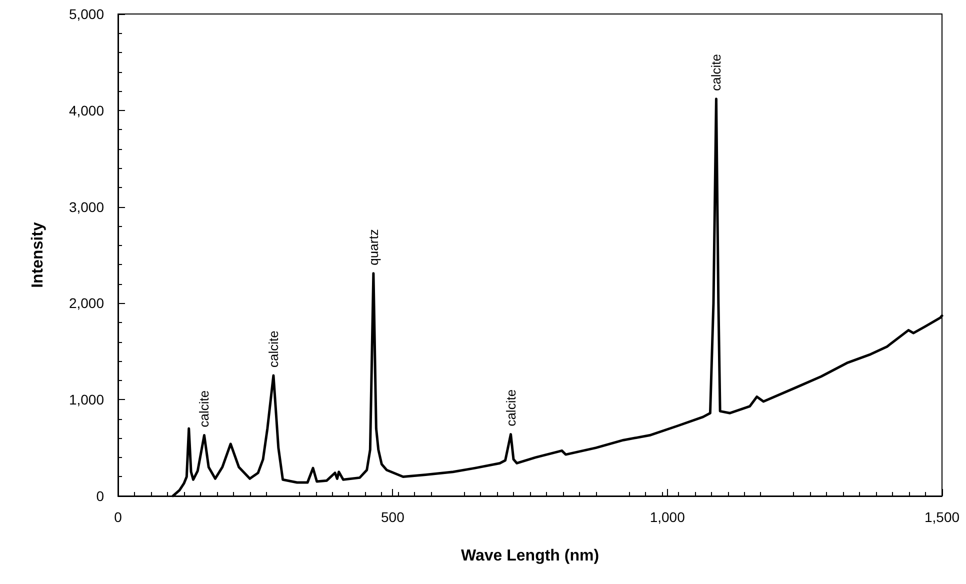 The height and width of the screenshot is (584, 966). Describe the element at coordinates (373, 247) in the screenshot. I see `annotation: quartz` at that location.